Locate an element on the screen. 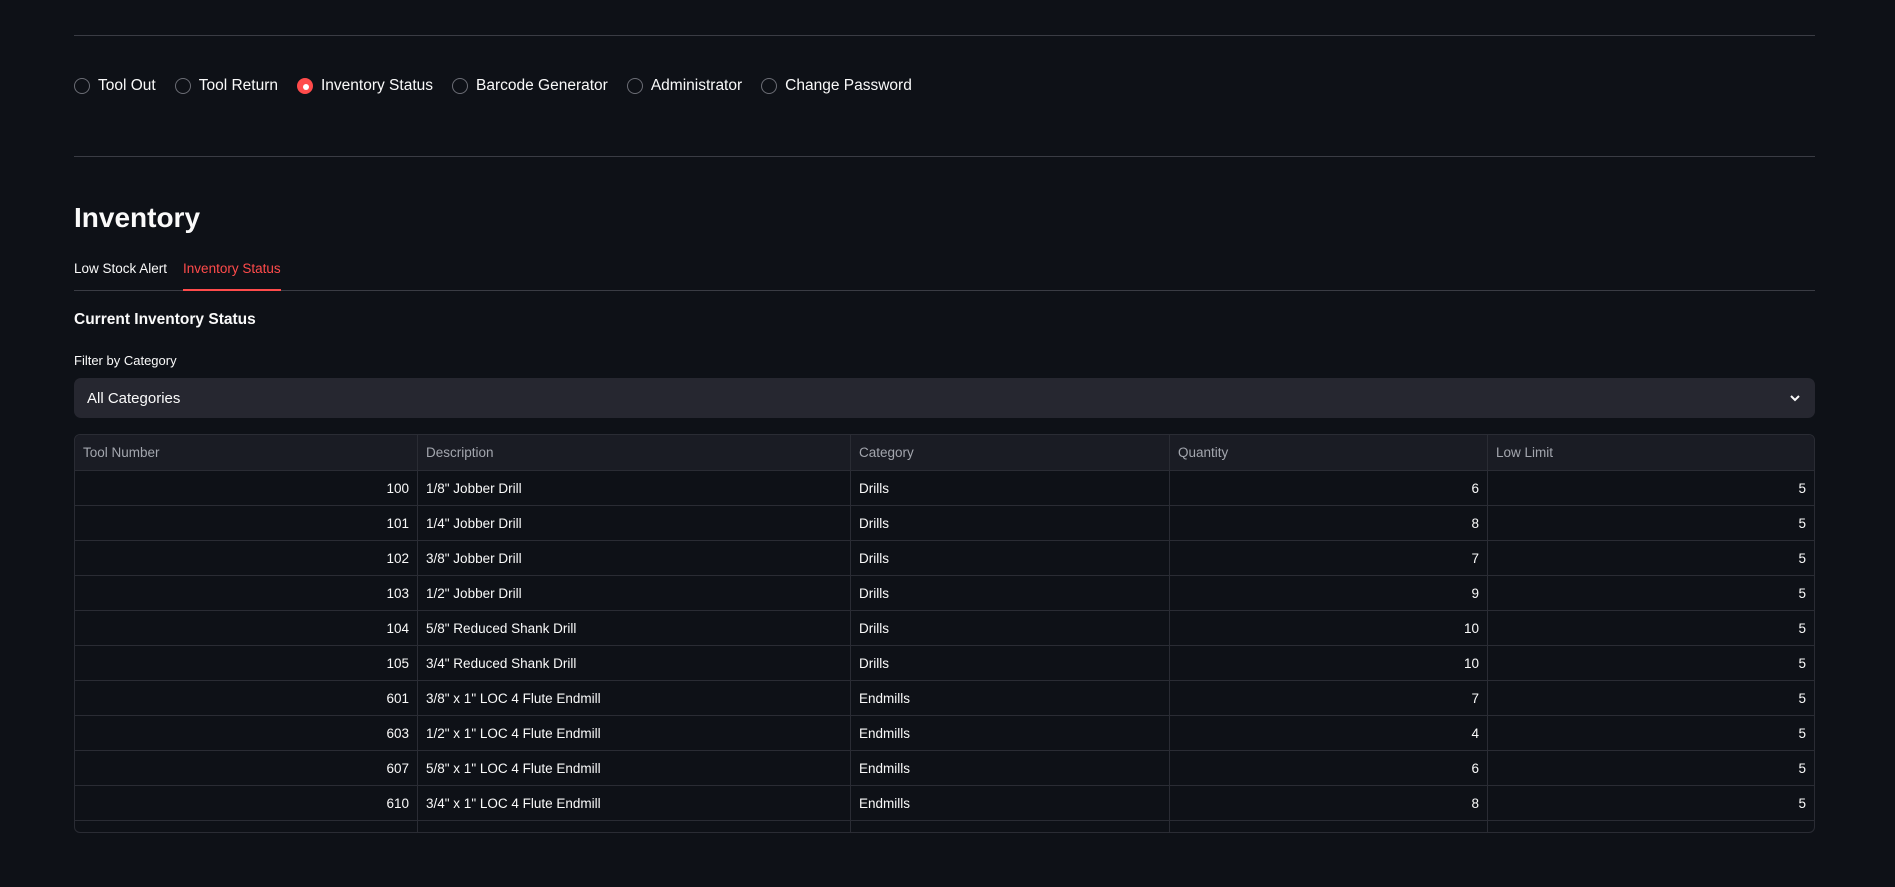  radio-inventory-status: Inventory Status is located at coordinates (365, 86).